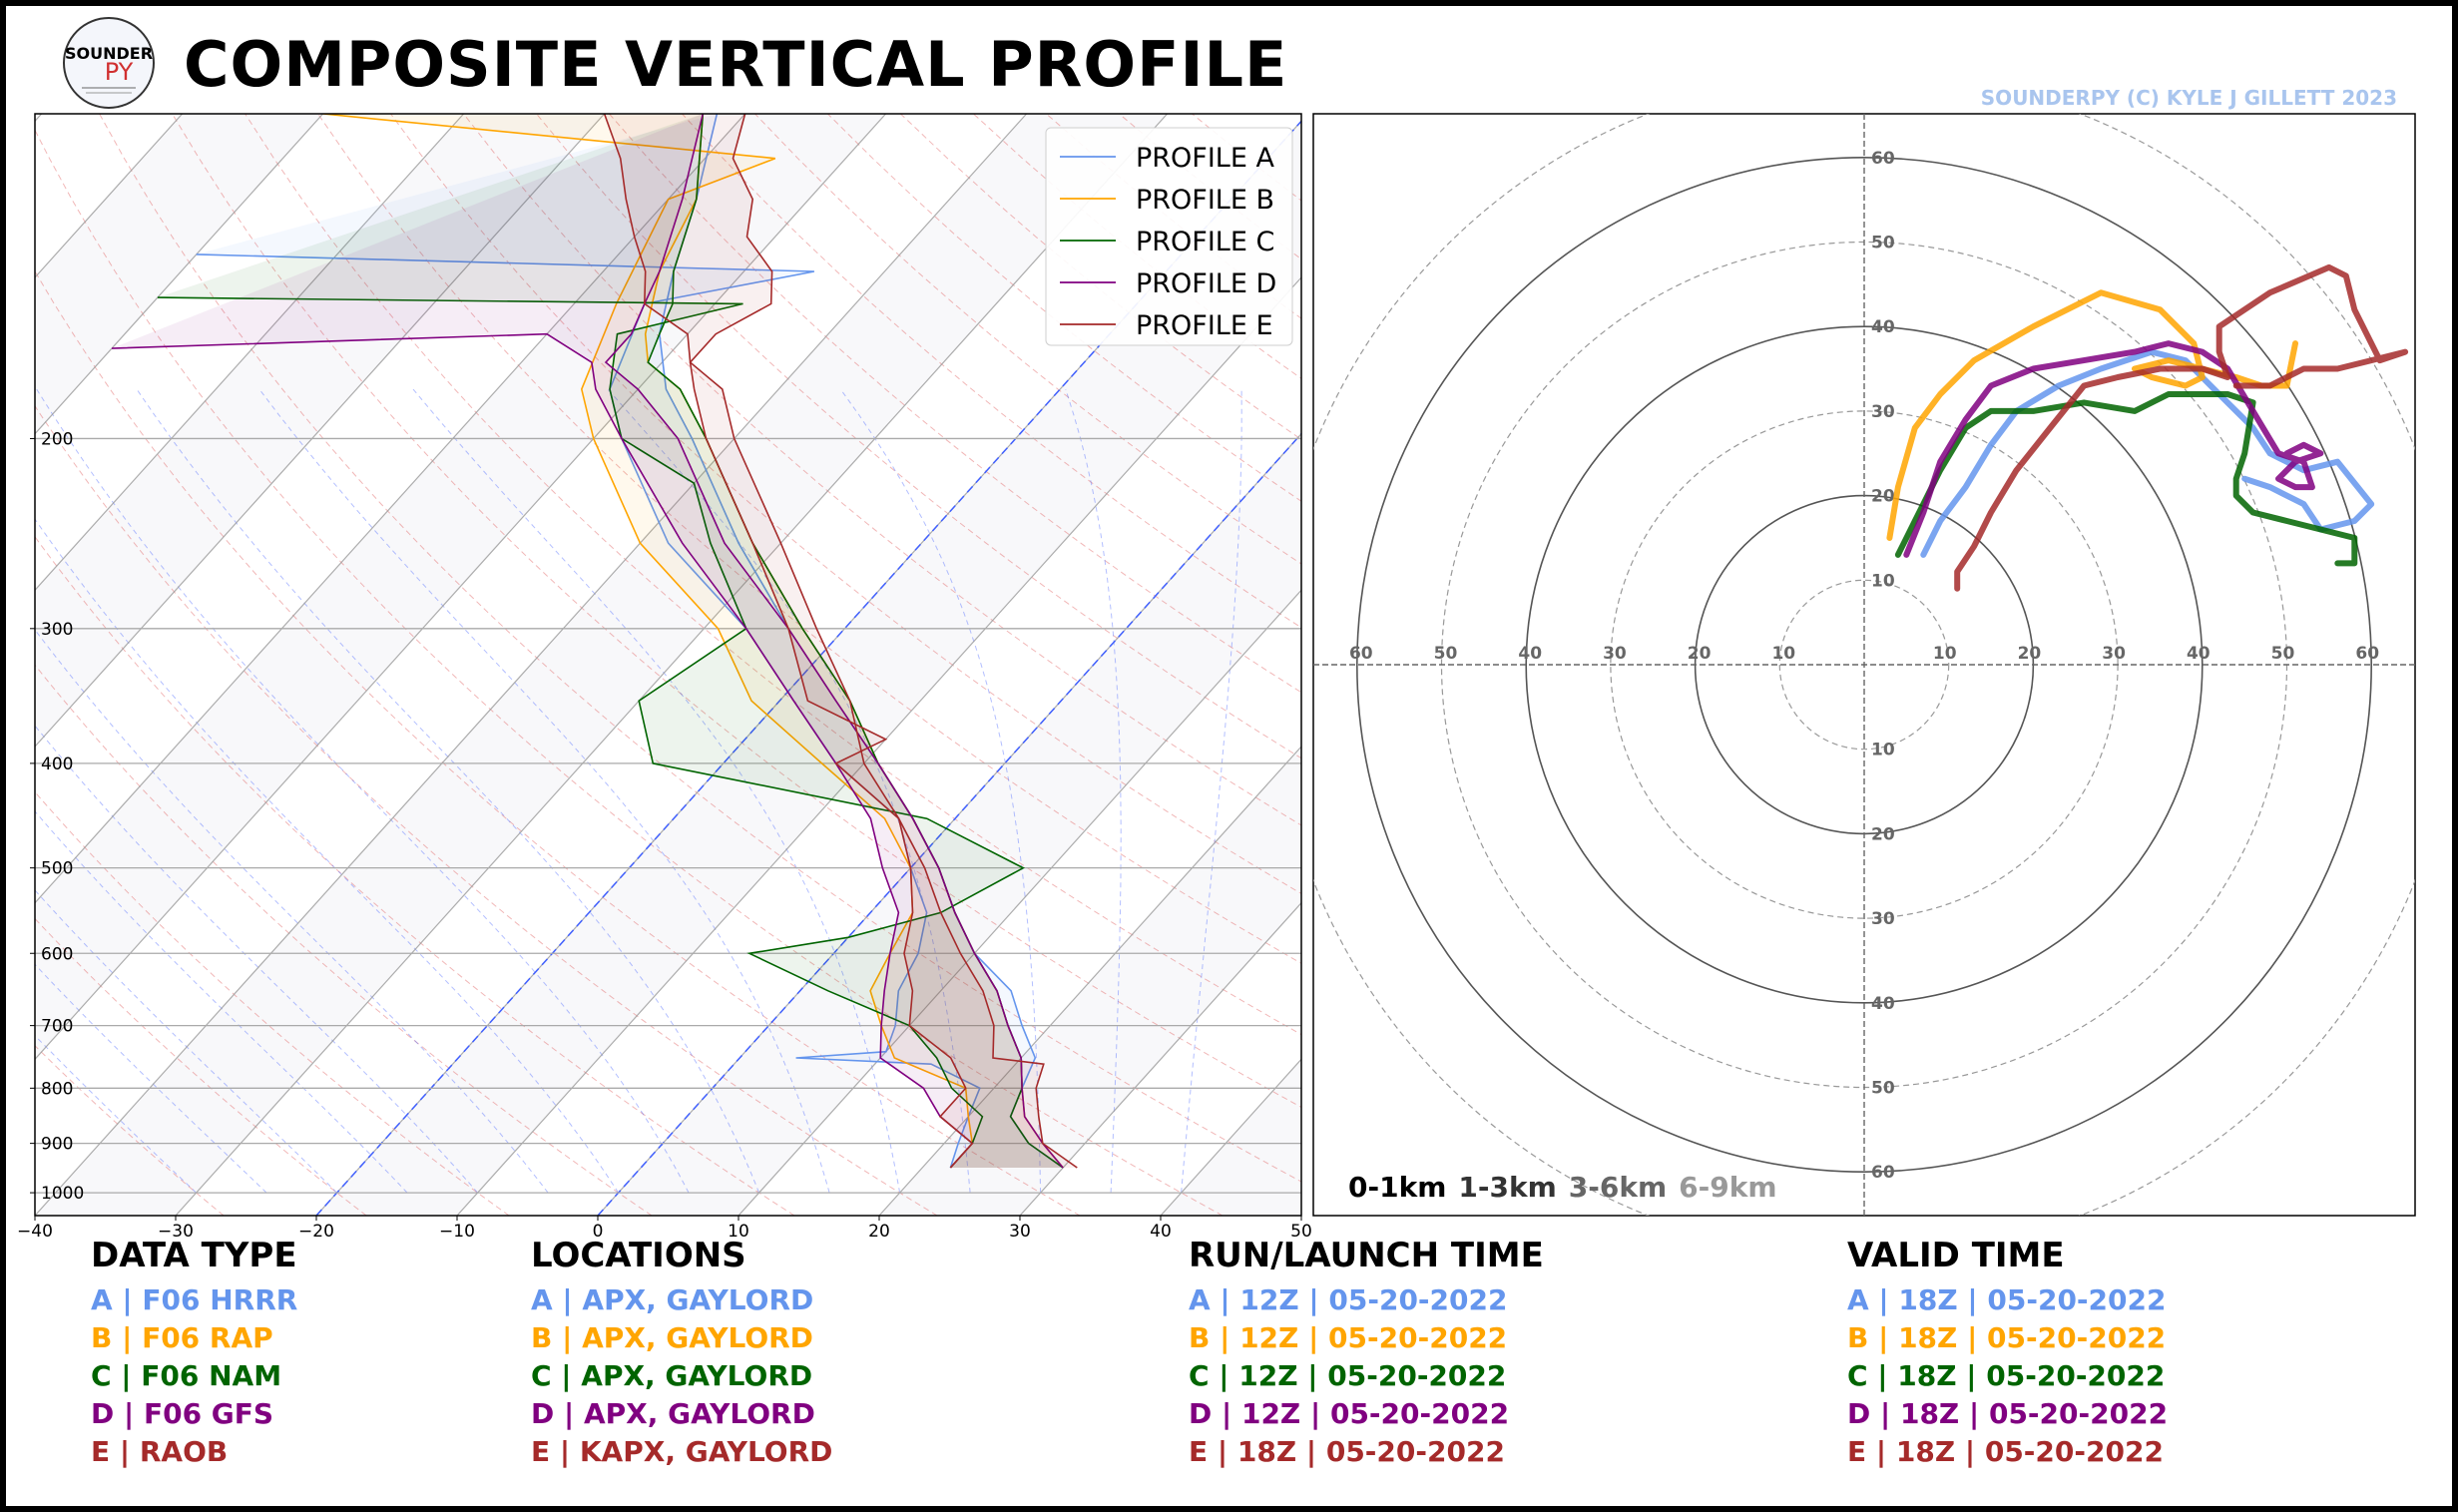 Image resolution: width=2458 pixels, height=1512 pixels. What do you see at coordinates (2006, 1375) in the screenshot?
I see `info-line: C | 18Z | 05-20-2022` at bounding box center [2006, 1375].